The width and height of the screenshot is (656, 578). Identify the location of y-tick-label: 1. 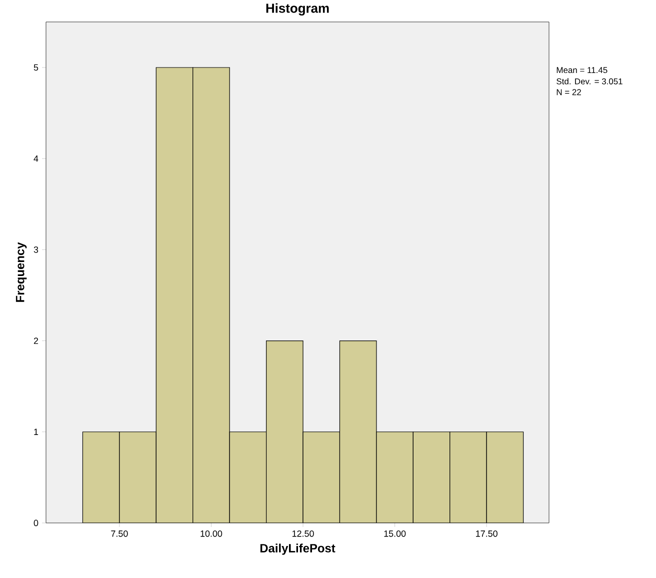
(36, 431).